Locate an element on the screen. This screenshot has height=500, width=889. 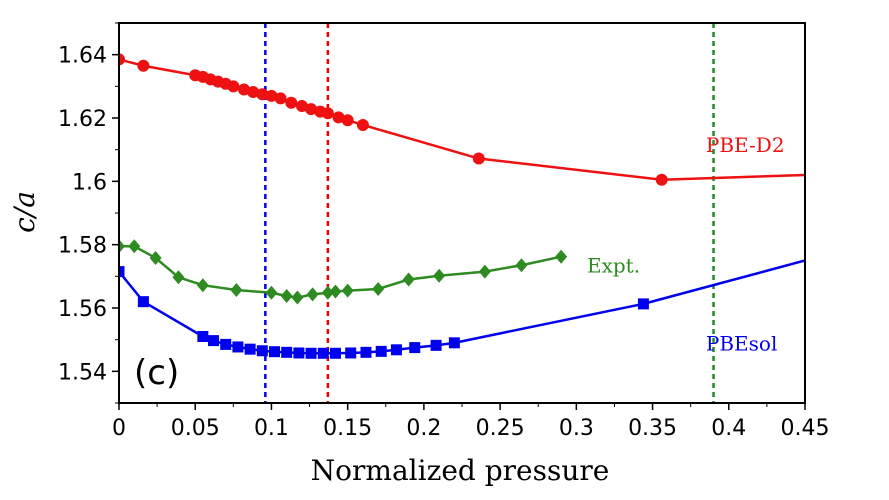
x-tick-label: 0.45 is located at coordinates (805, 428).